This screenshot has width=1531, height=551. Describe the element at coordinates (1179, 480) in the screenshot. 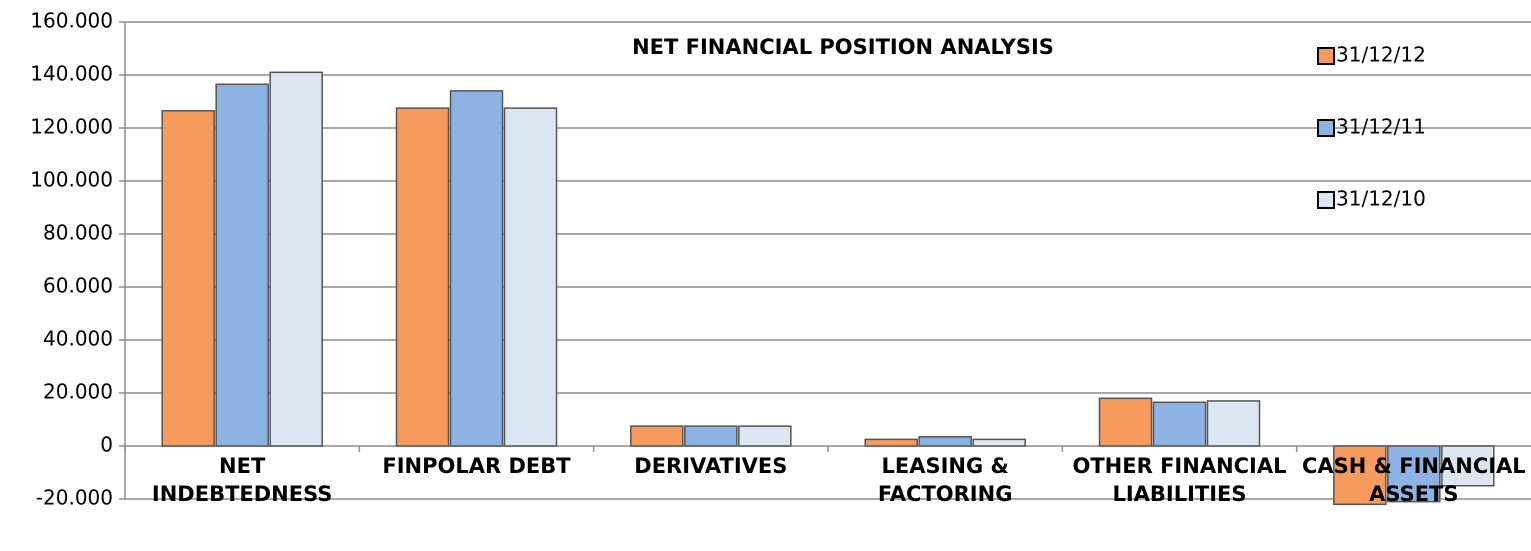

I see `x-tick-label: OTHER FINANCIAL LIABILITIES` at that location.